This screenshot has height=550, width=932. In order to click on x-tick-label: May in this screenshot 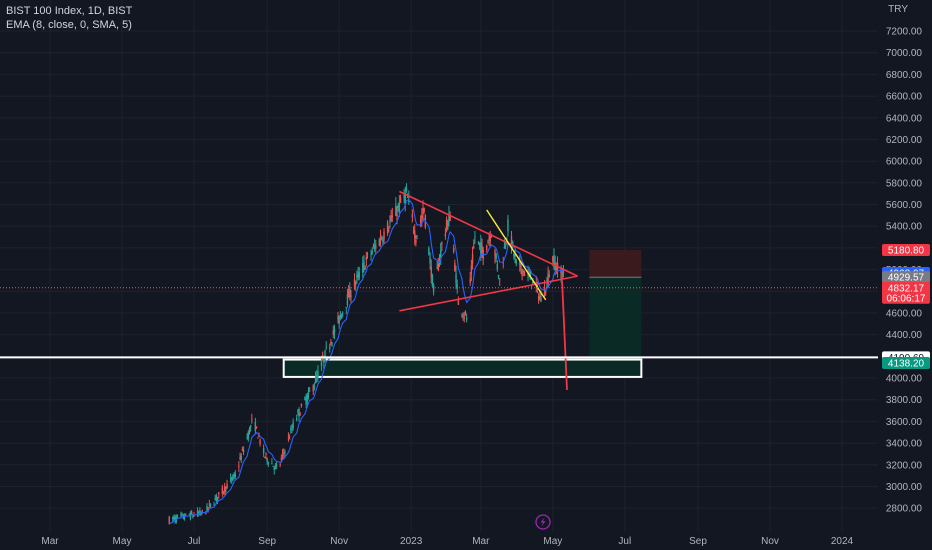, I will do `click(122, 541)`.